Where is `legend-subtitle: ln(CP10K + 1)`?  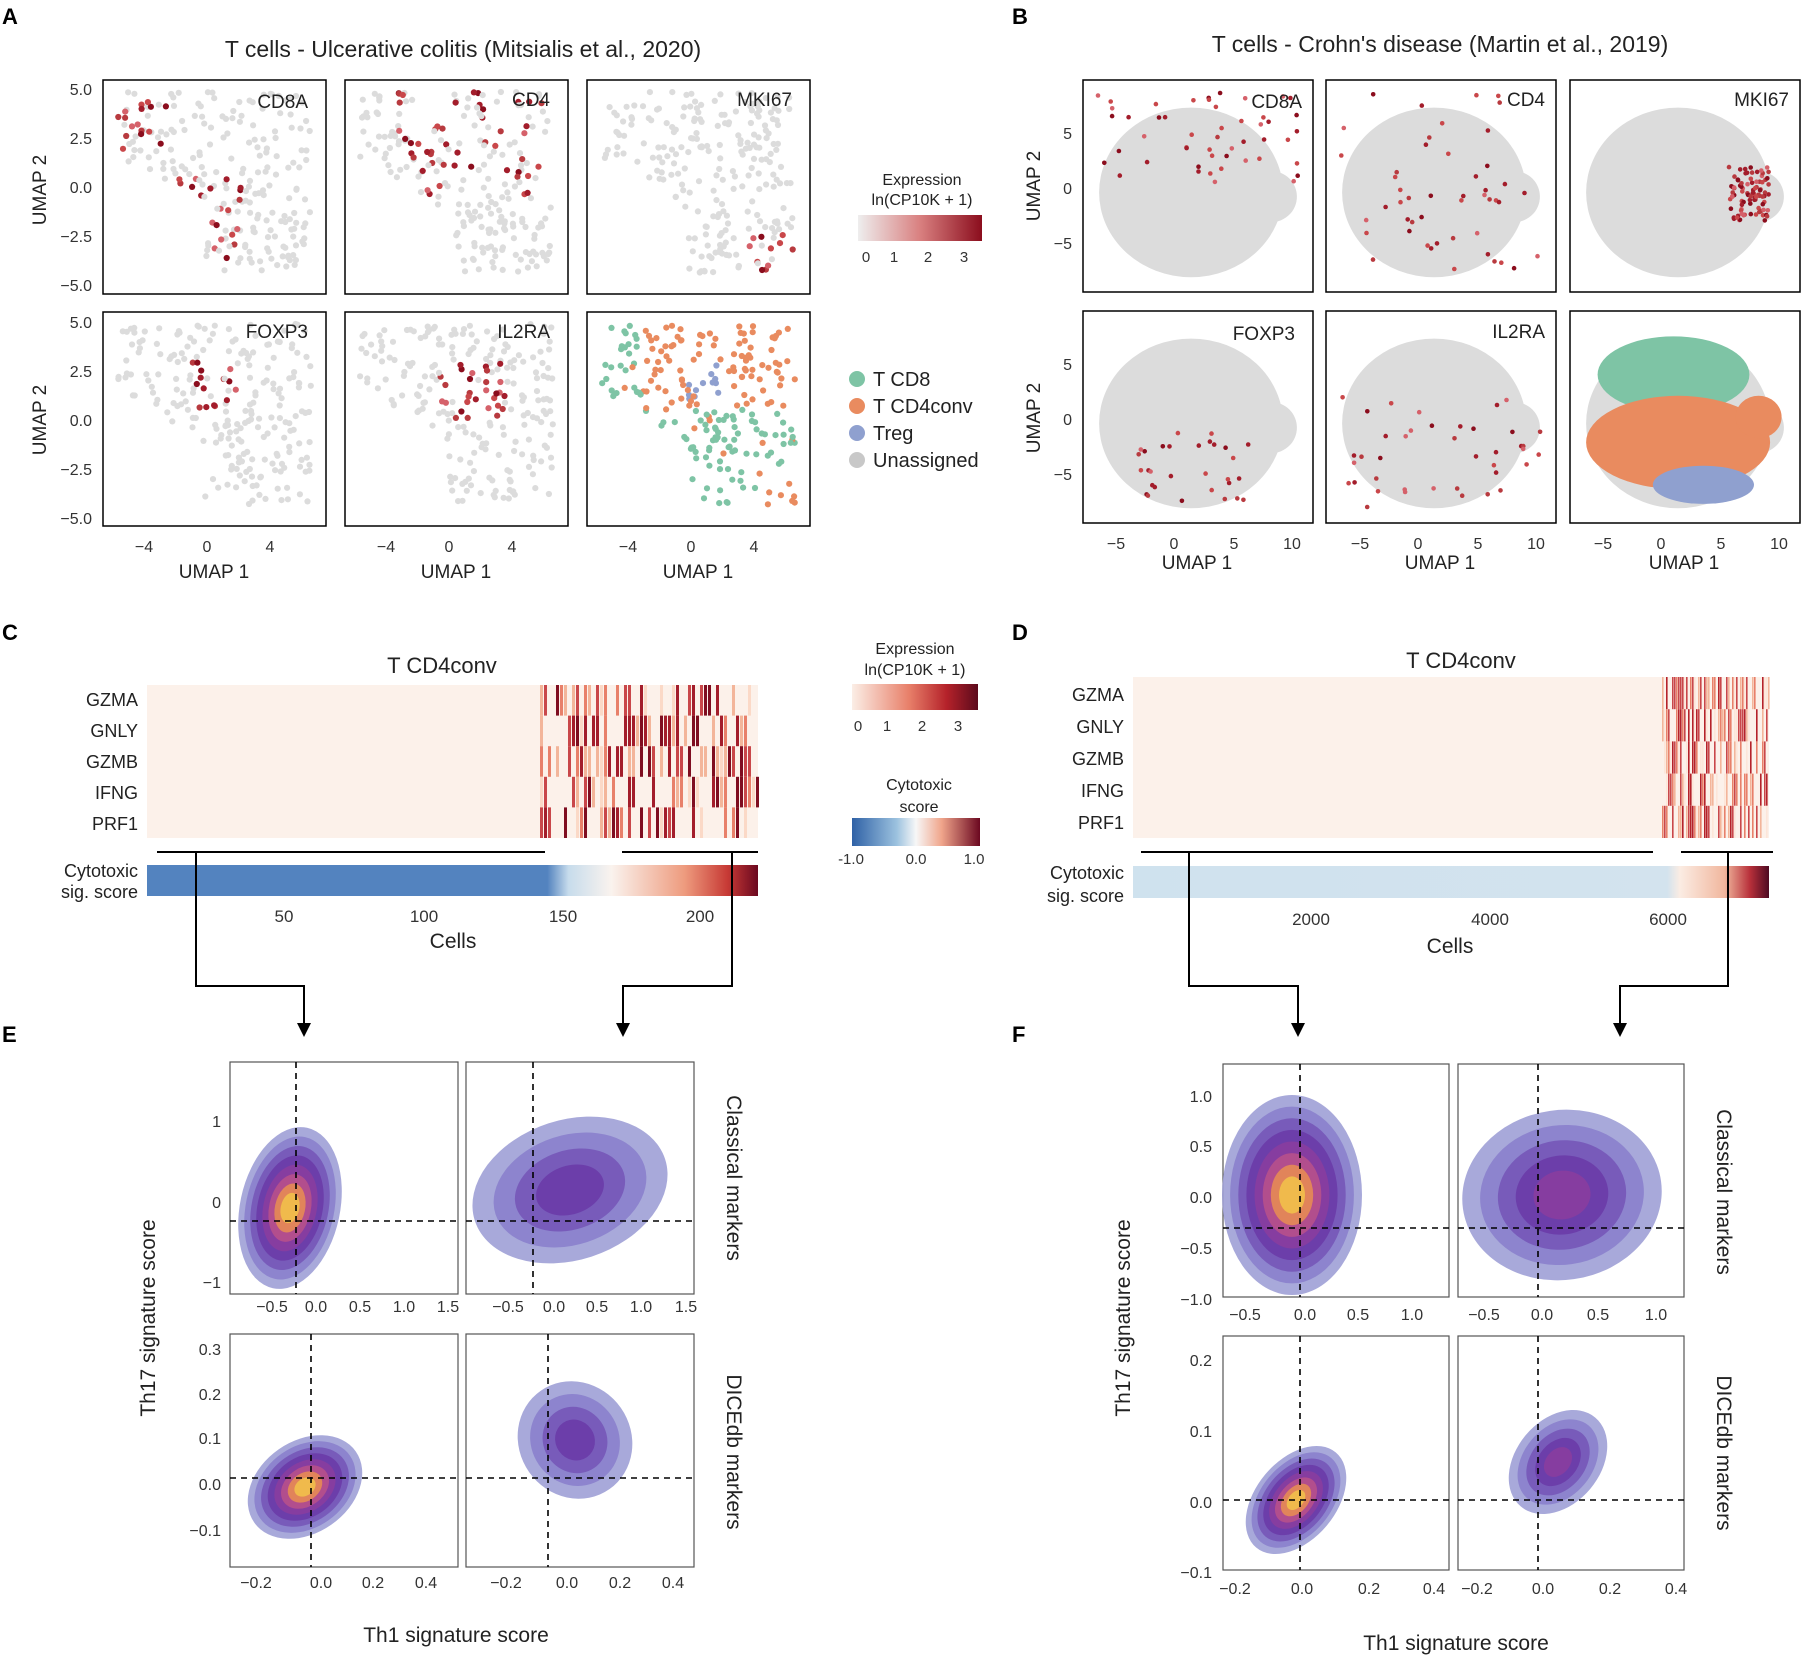
legend-subtitle: ln(CP10K + 1) is located at coordinates (922, 200).